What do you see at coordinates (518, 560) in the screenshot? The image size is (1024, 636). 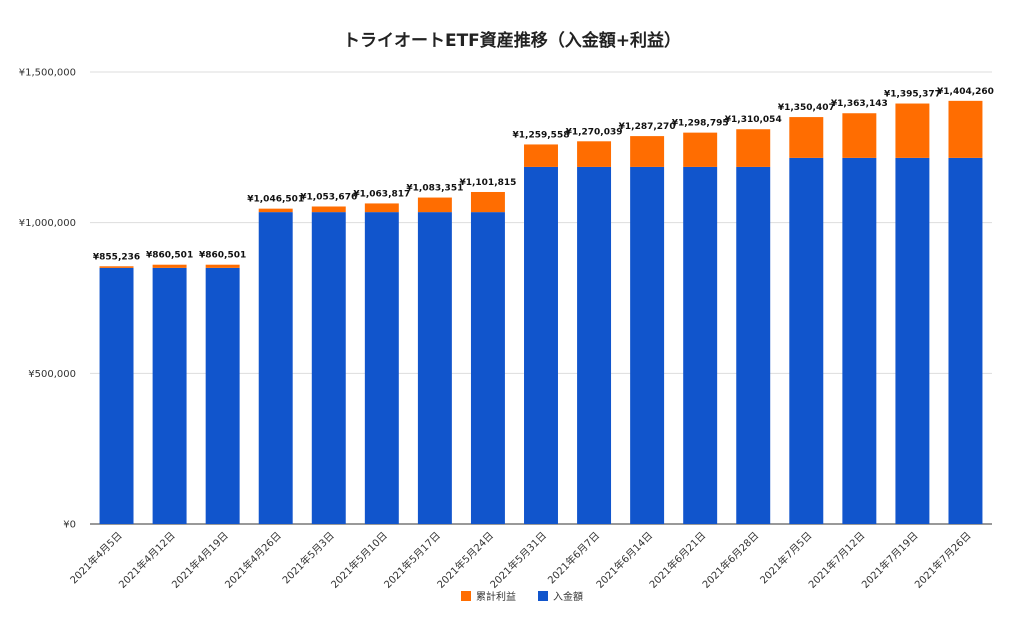 I see `x-tick-label: 2021年5月31日` at bounding box center [518, 560].